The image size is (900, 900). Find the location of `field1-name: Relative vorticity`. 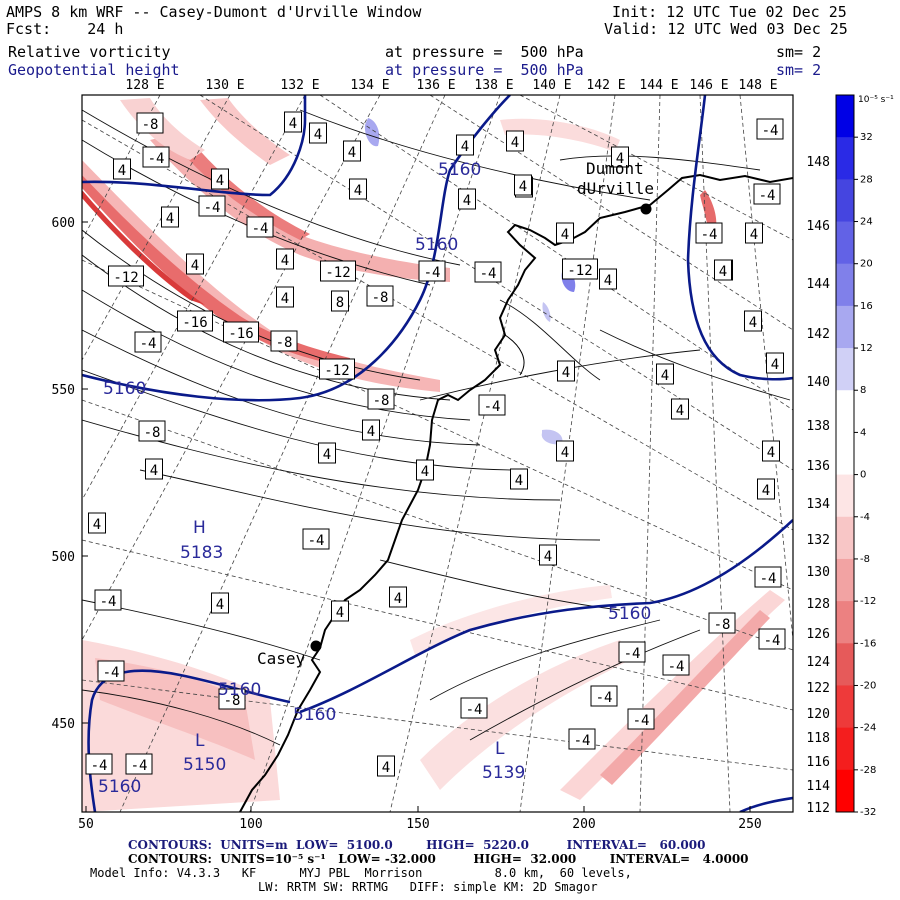

field1-name: Relative vorticity is located at coordinates (89, 52).